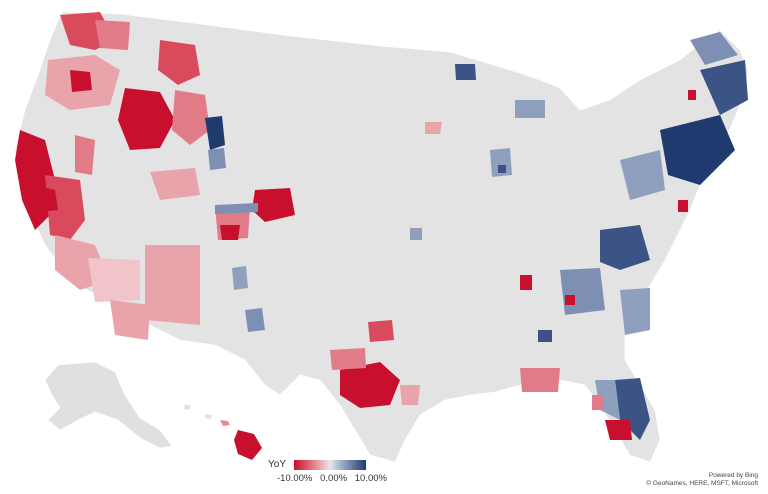 The width and height of the screenshot is (768, 494). I want to click on legend-labels: -10.00% 0.00% 10.00%, so click(332, 478).